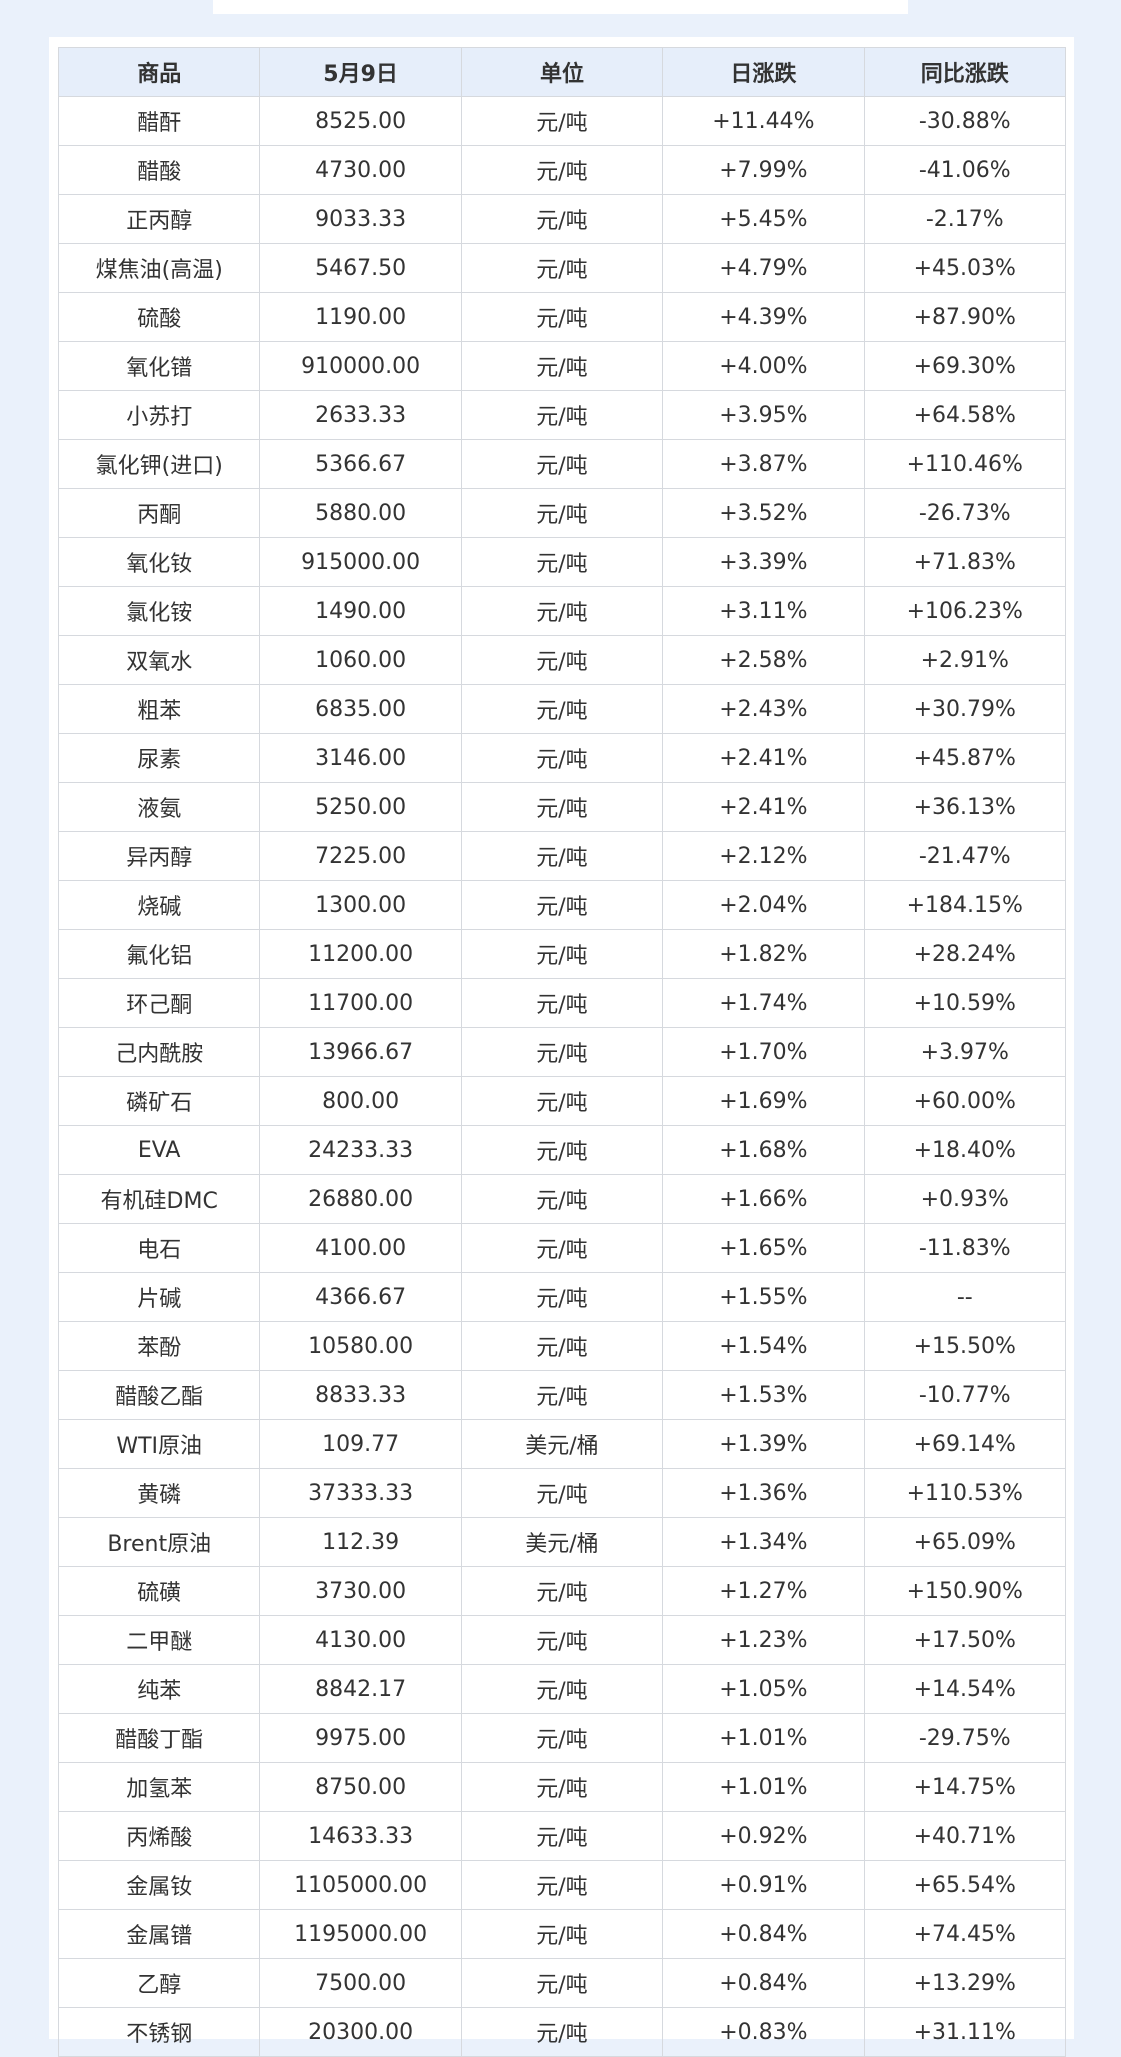 The image size is (1121, 2057). Describe the element at coordinates (561, 1836) in the screenshot. I see `table-row: 丙烯酸 14633.33 元/吨 +0.92% +40.71%` at that location.